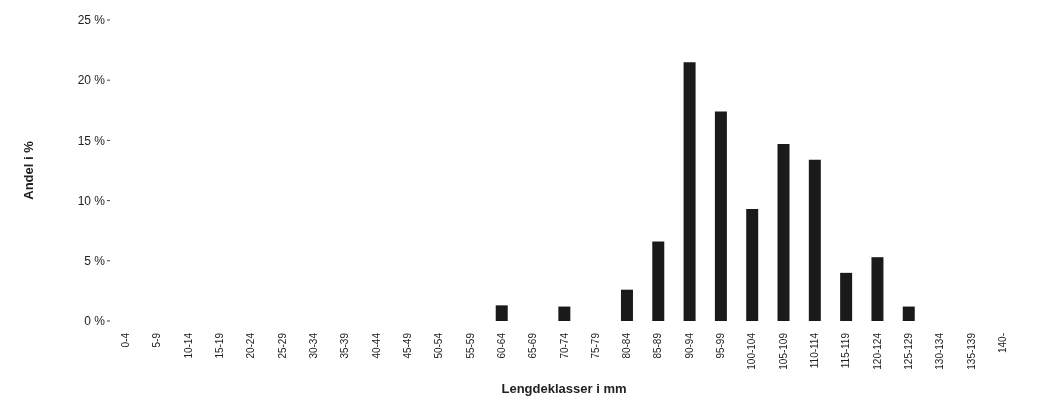 Image resolution: width=1039 pixels, height=415 pixels. I want to click on x-tick-label: 10-14, so click(188, 345).